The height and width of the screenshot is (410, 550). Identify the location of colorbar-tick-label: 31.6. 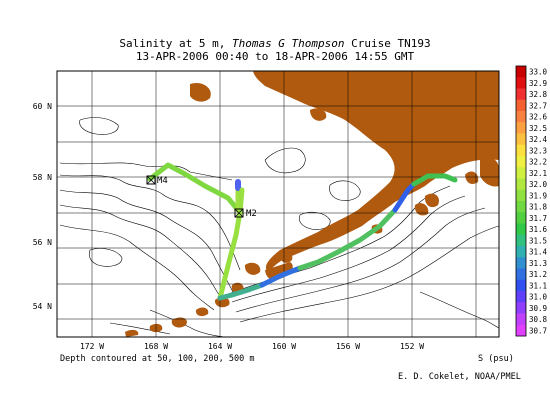
(538, 229).